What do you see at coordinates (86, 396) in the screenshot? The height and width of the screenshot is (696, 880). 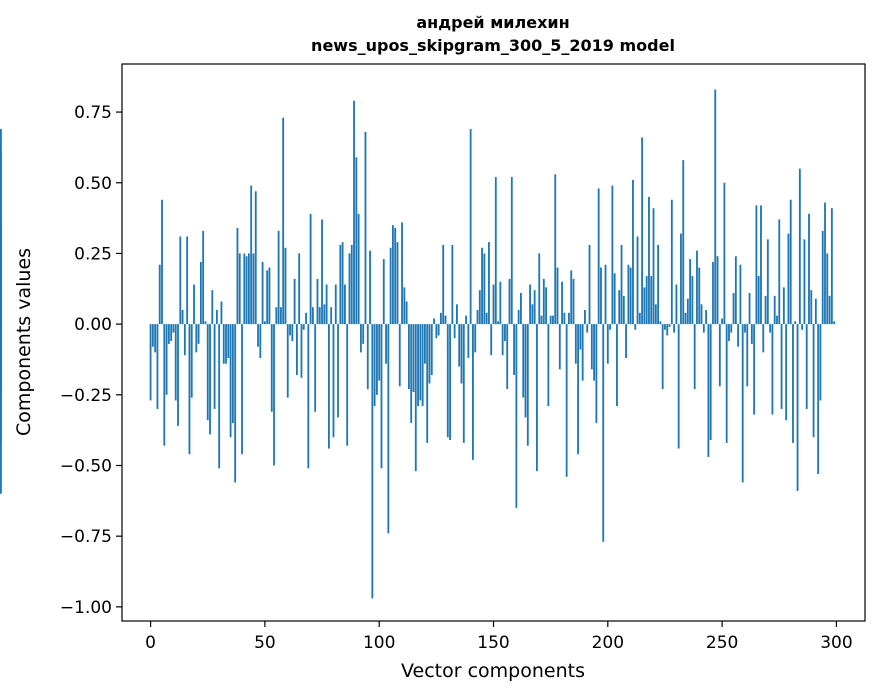 I see `y-tick-label: −0.25` at bounding box center [86, 396].